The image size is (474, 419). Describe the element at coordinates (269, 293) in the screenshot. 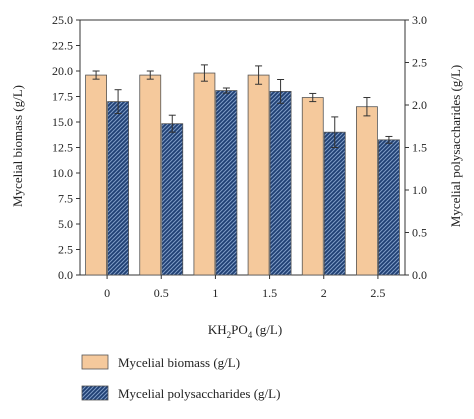

I see `x-tick-label: 1.5` at that location.